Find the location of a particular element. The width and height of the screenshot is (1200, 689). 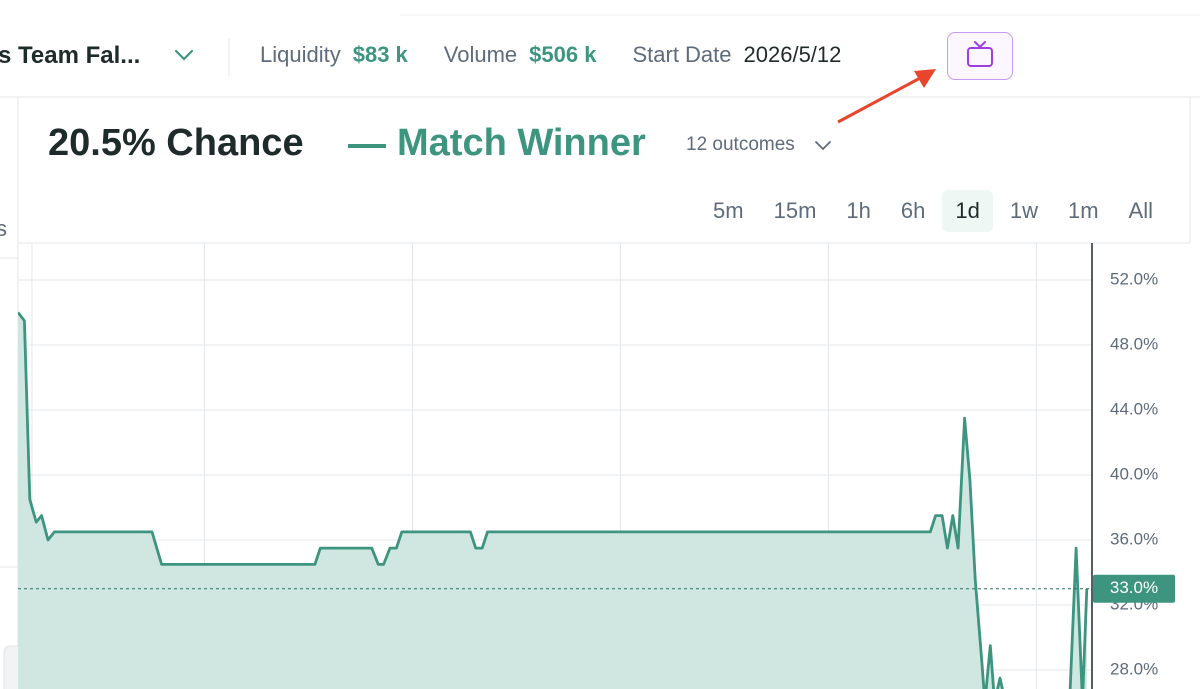

stat: Liquidity $83 k is located at coordinates (334, 55).